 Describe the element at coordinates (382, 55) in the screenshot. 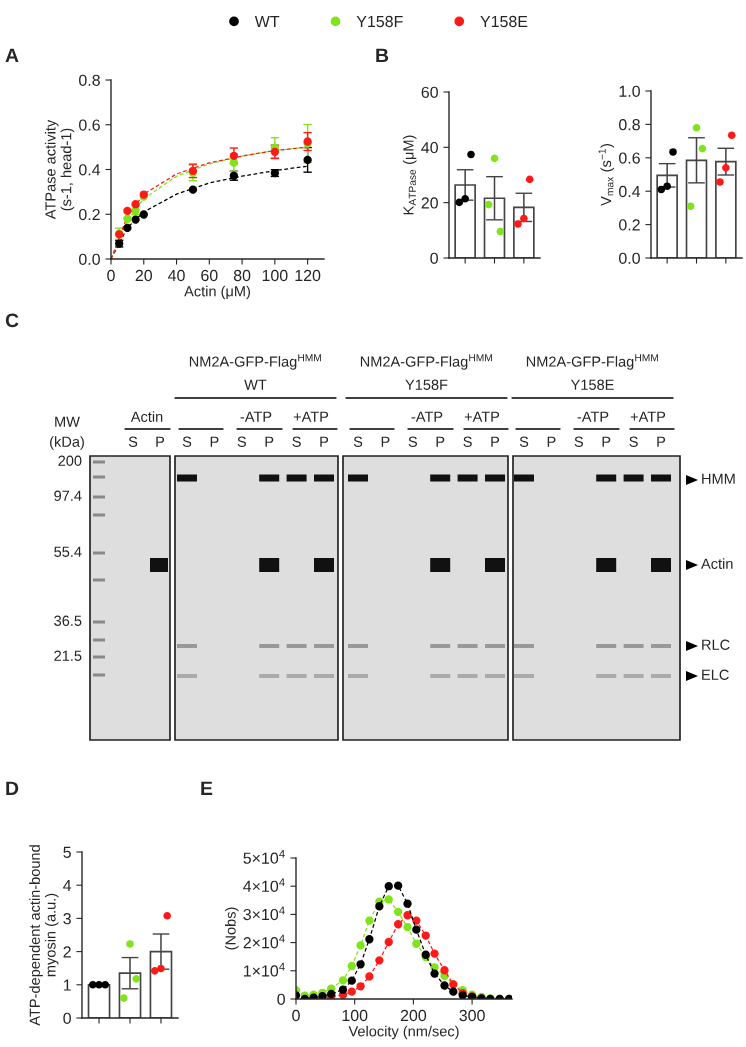

I see `chart-title: B` at that location.